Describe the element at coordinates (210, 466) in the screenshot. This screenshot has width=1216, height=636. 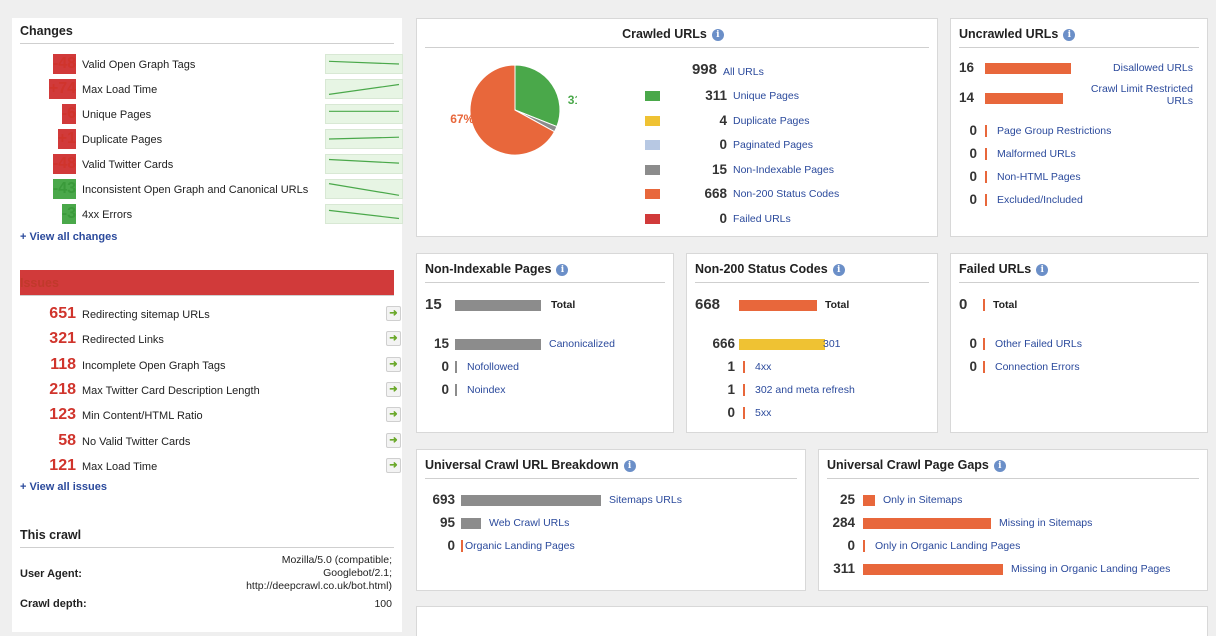
I see `issue-row: 121 Max Load Time ➜` at that location.